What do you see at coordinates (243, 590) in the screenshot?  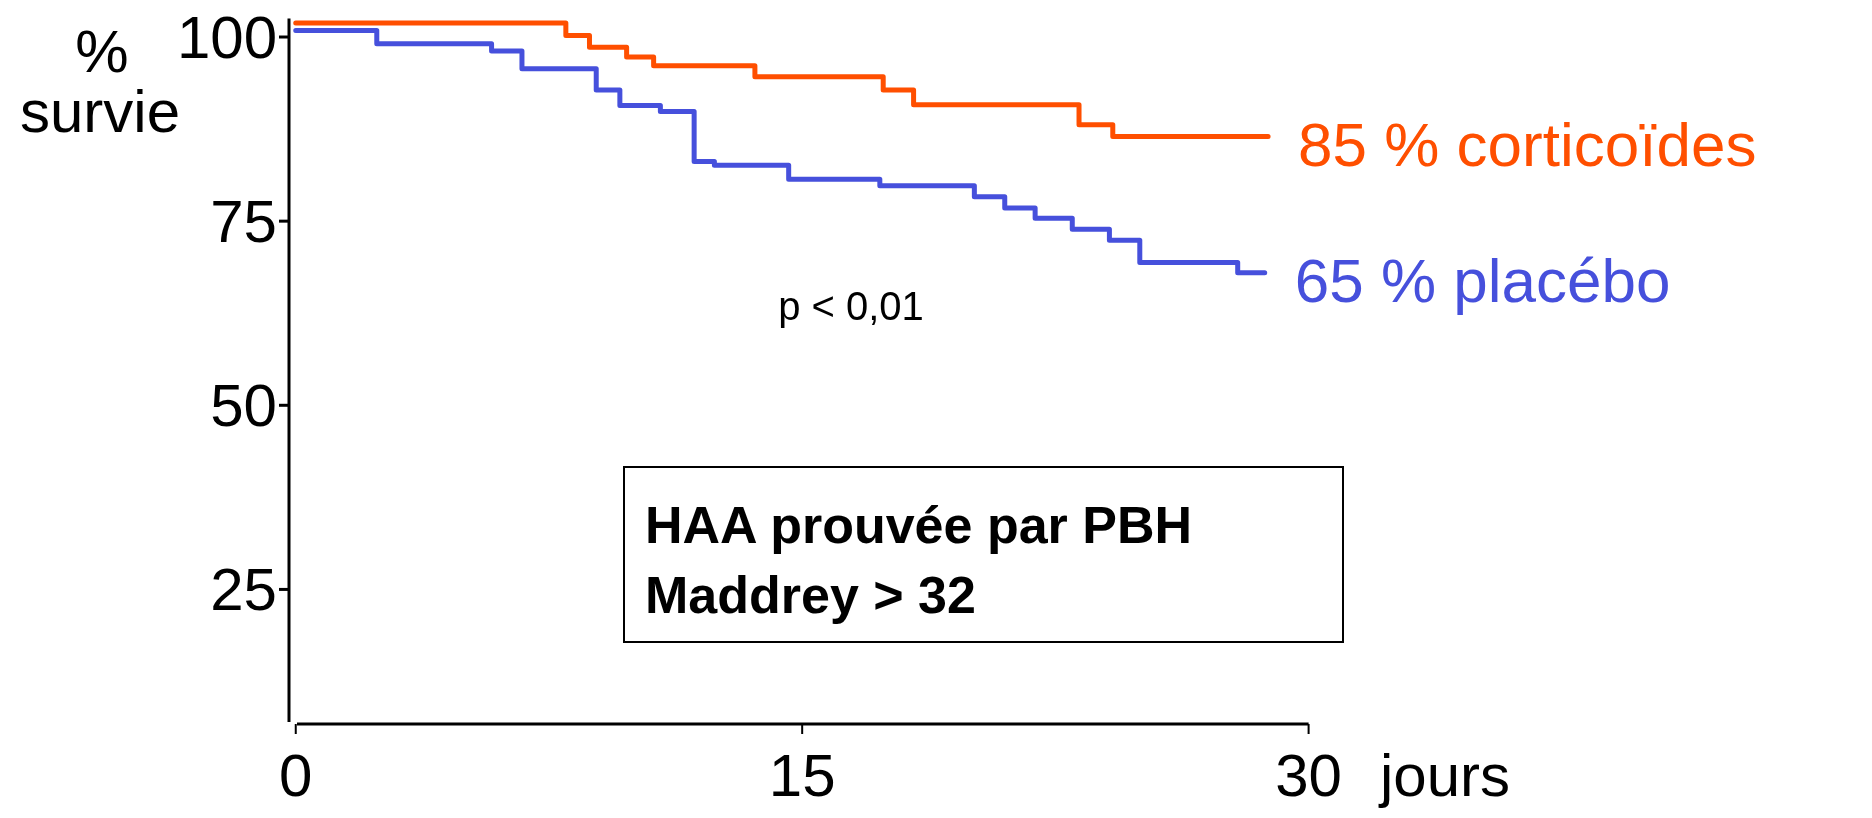 I see `y-tick-label: 25` at bounding box center [243, 590].